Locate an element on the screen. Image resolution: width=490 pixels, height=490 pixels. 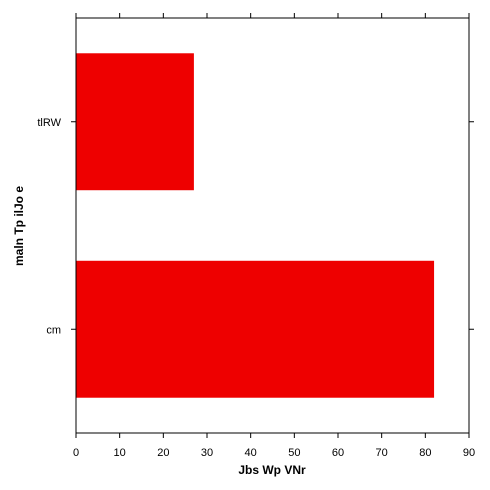
y-tick-label: cm is located at coordinates (53, 330).